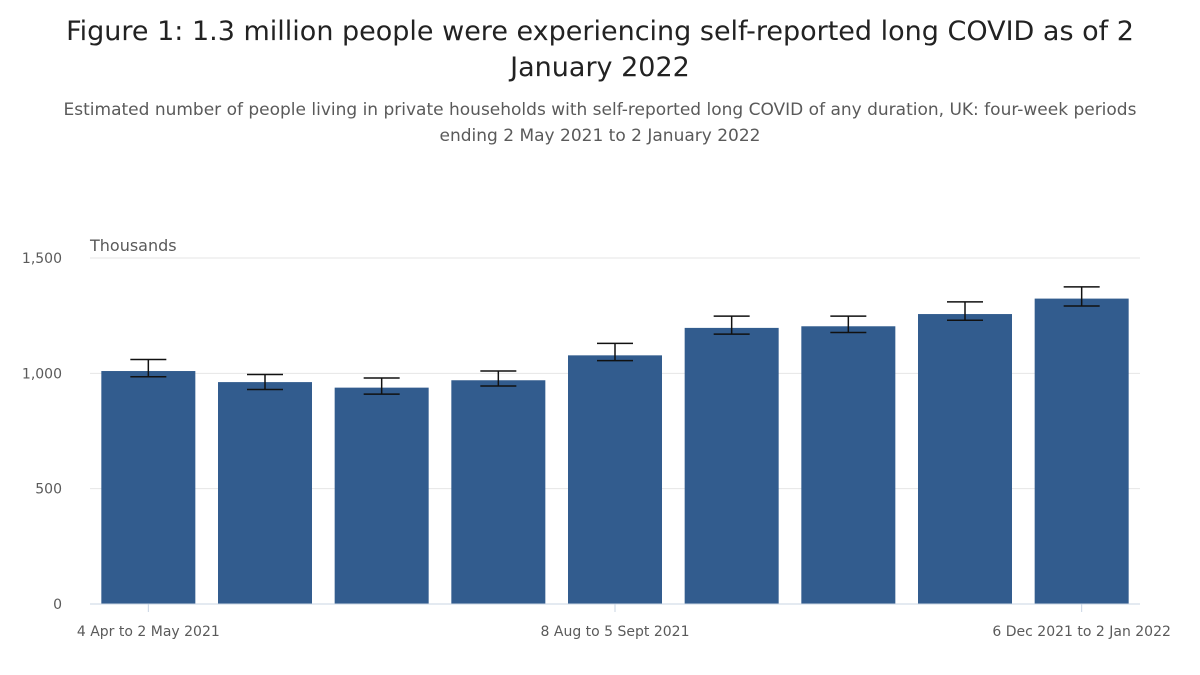 This screenshot has width=1200, height=675. What do you see at coordinates (42, 432) in the screenshot?
I see `y-axis-tick-labels: 0 500 1,000 1,500` at bounding box center [42, 432].